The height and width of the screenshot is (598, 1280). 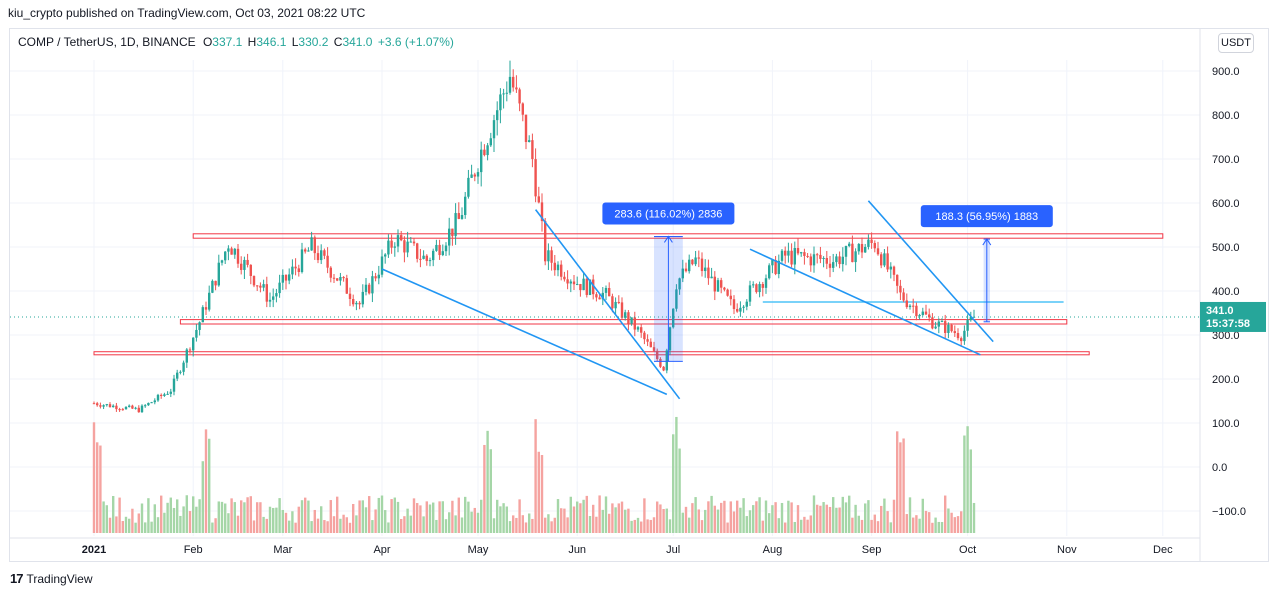 What do you see at coordinates (1220, 311) in the screenshot?
I see `last-price-value: 341.0` at bounding box center [1220, 311].